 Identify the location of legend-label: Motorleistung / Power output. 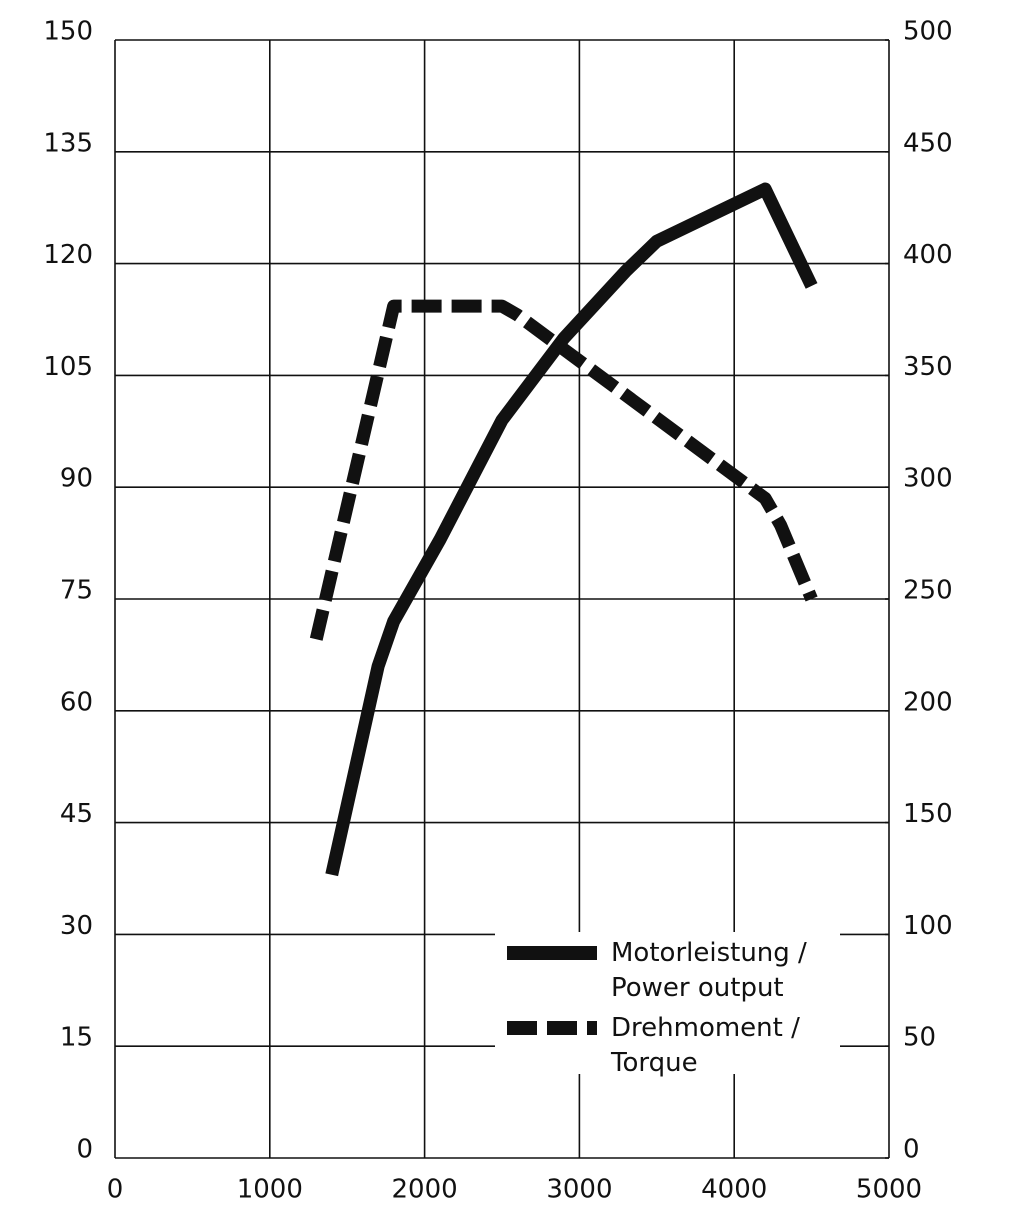
(709, 970).